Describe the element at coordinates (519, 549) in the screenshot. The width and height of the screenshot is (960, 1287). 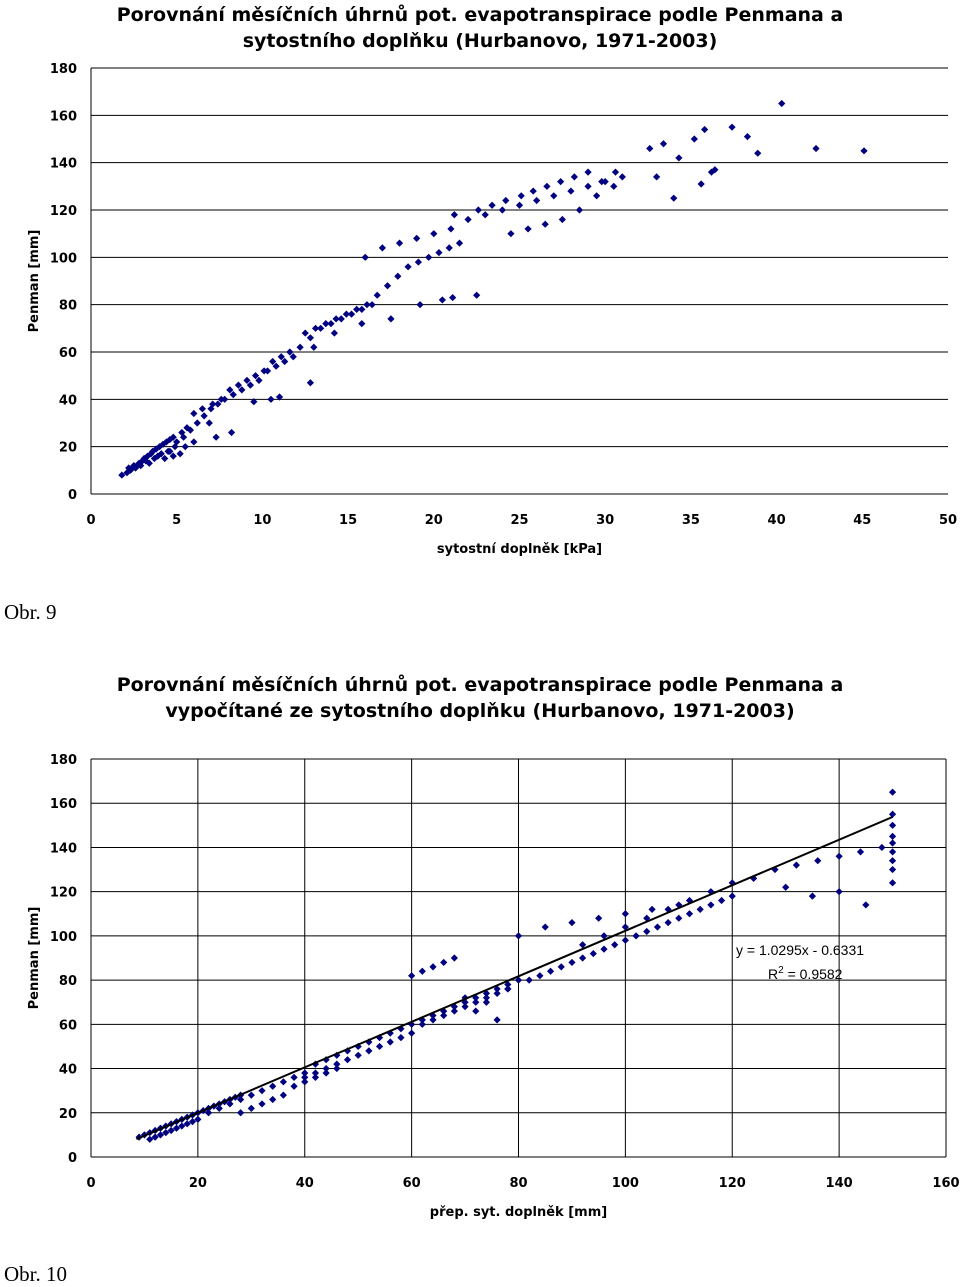
I see `x-axis-label: sytostní doplněk [kPa]` at that location.